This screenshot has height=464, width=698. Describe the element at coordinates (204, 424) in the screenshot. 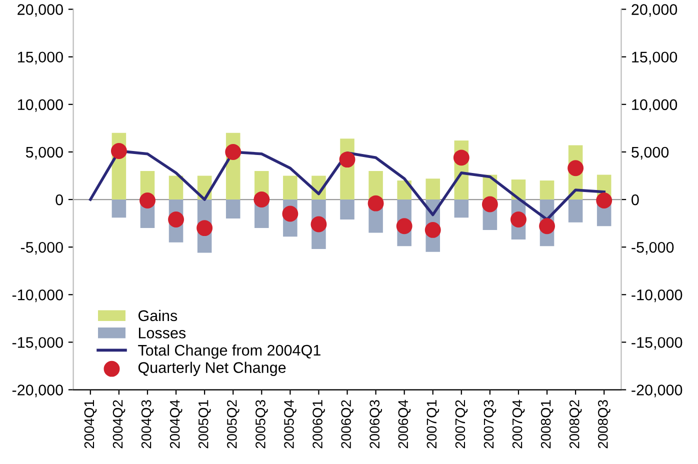

I see `x-tick-label: 2005Q1` at that location.